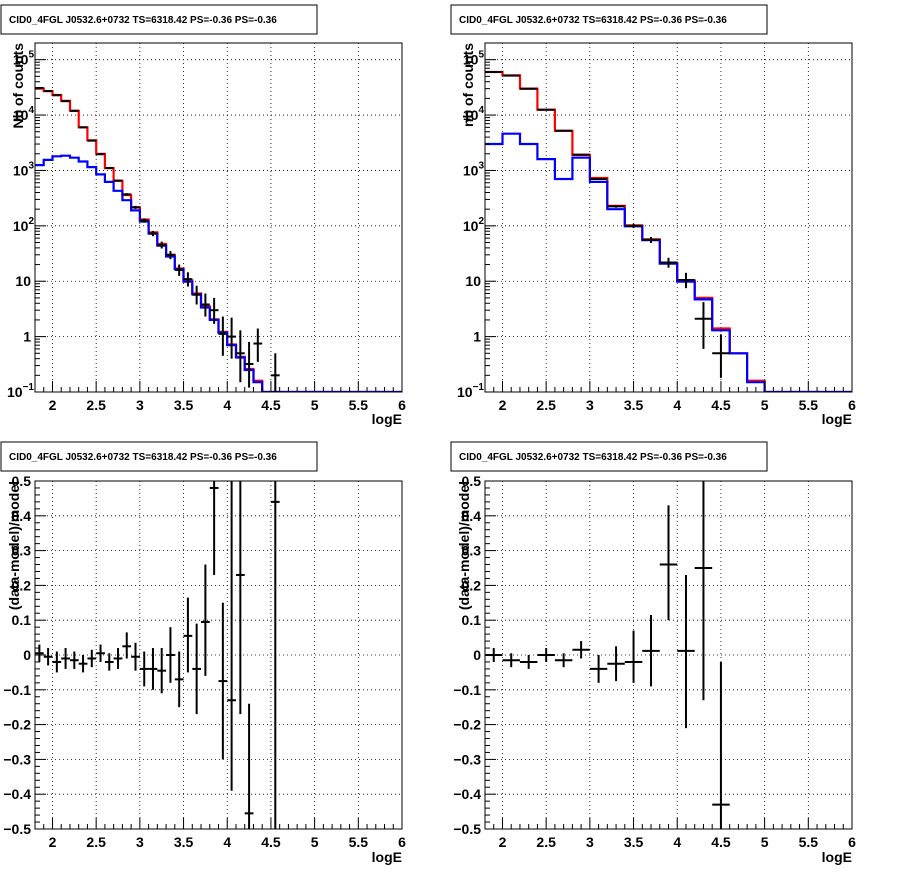 The width and height of the screenshot is (898, 875). I want to click on plot-area, so click(157, 655).